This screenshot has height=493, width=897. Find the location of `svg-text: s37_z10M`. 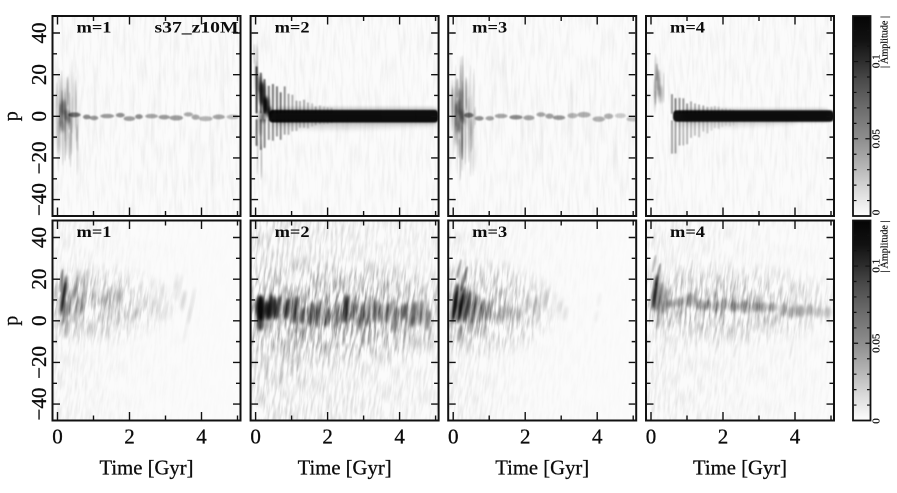

svg-text: s37_z10M is located at coordinates (197, 27).